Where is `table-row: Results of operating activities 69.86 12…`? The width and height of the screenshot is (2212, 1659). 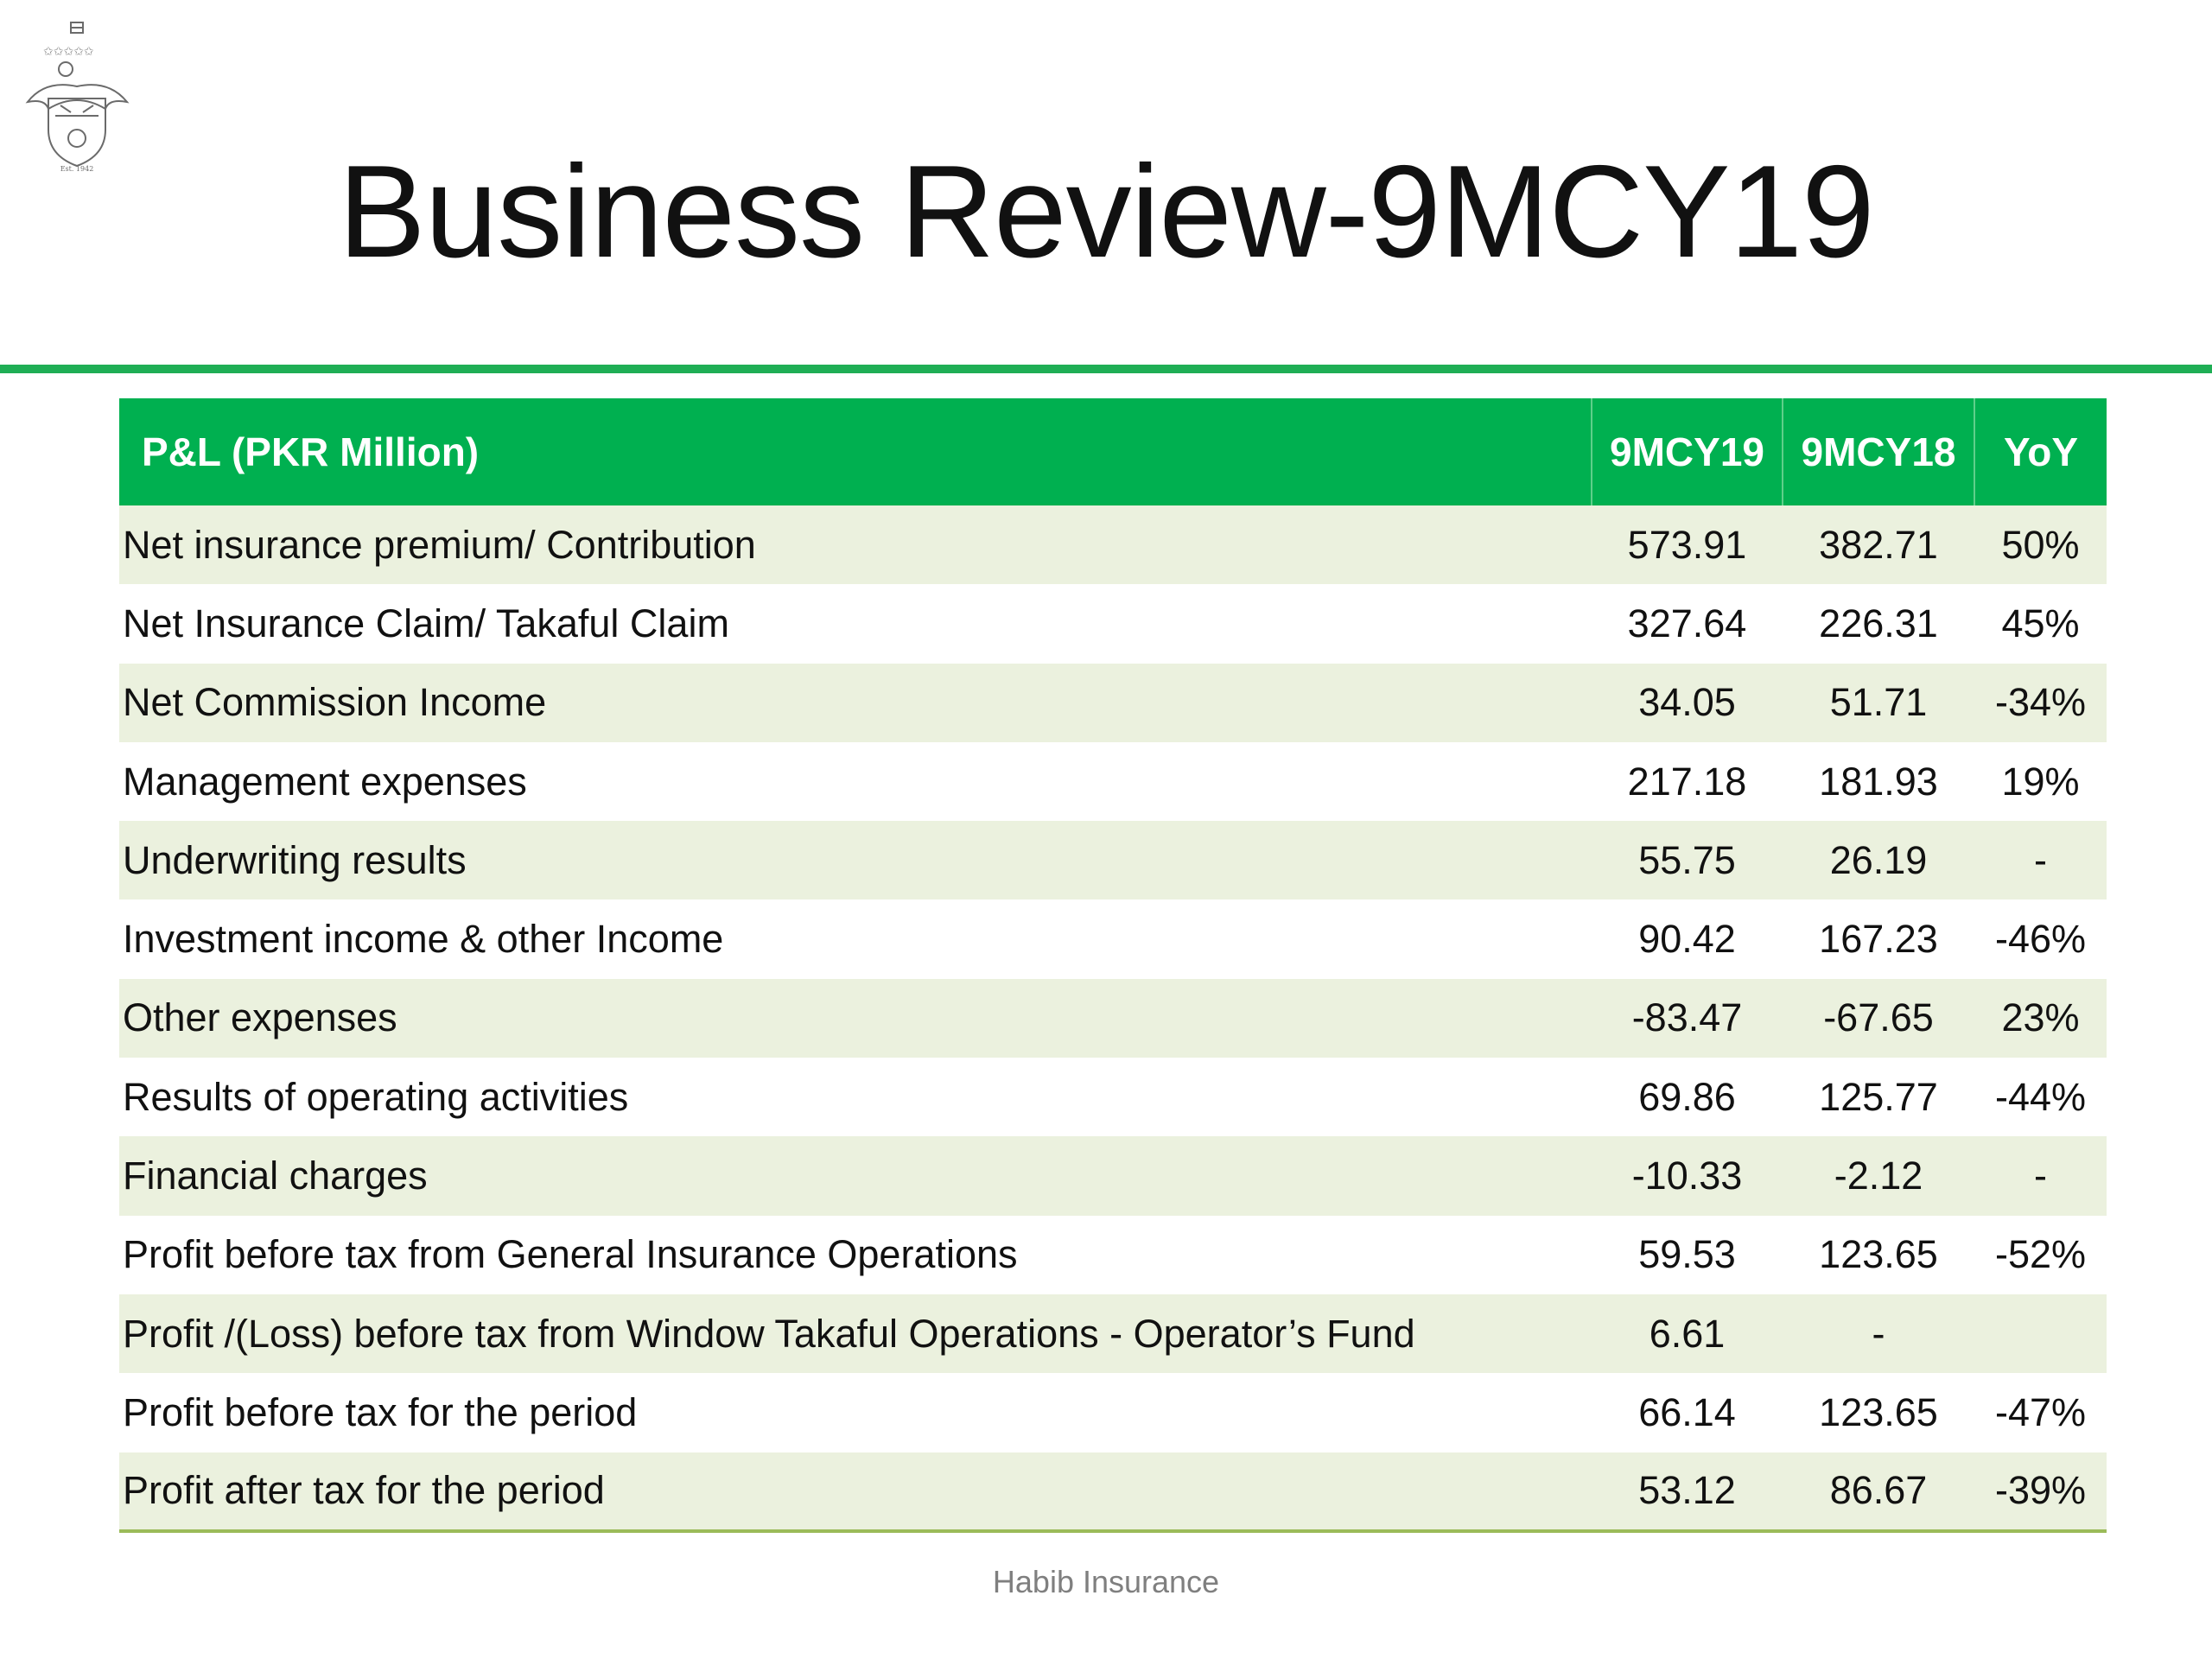
table-row: Results of operating activities 69.86 12… is located at coordinates (1113, 1097).